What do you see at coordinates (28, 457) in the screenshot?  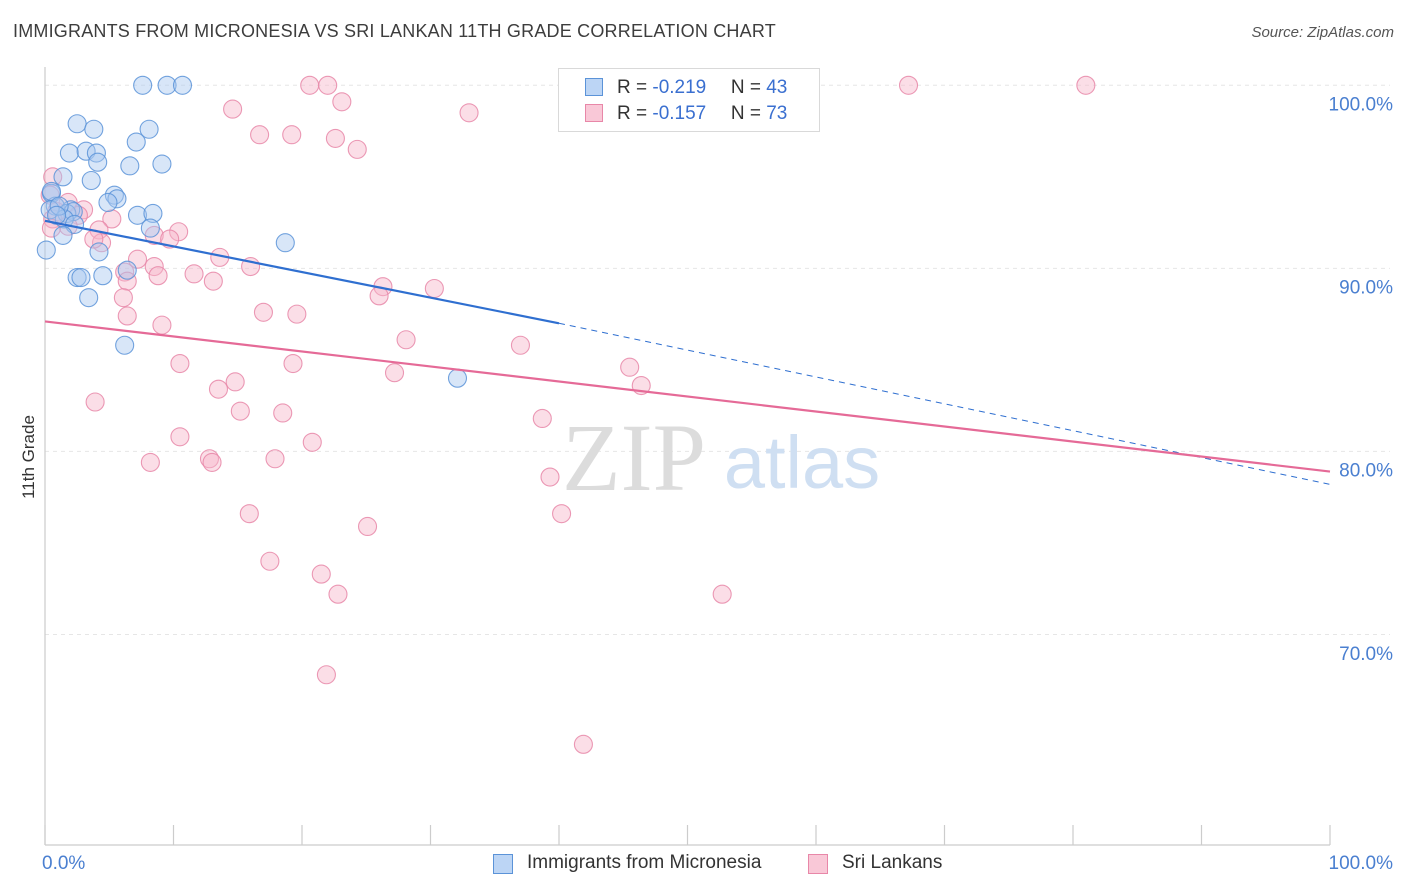 I see `y-axis-label: 11th Grade` at bounding box center [28, 457].